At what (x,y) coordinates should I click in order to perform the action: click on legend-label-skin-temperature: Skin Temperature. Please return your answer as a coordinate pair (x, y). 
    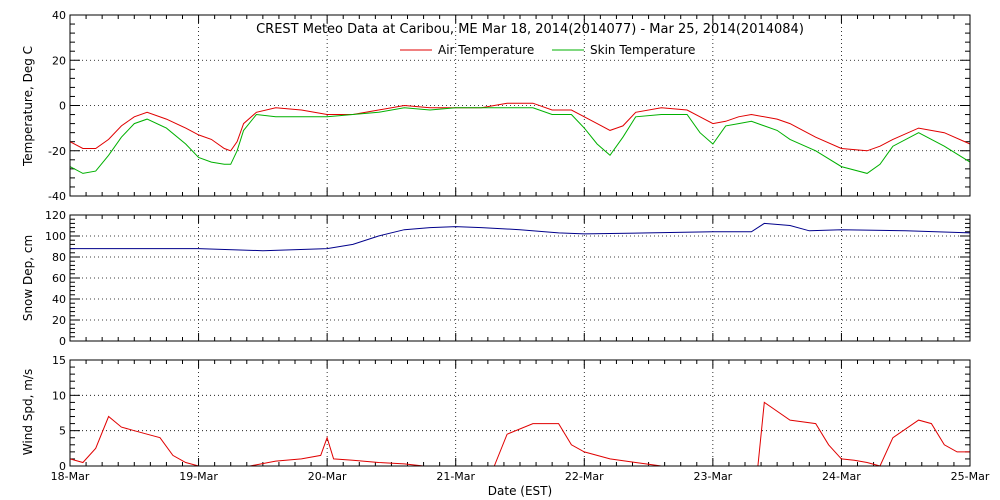
    Looking at the image, I should click on (642, 50).